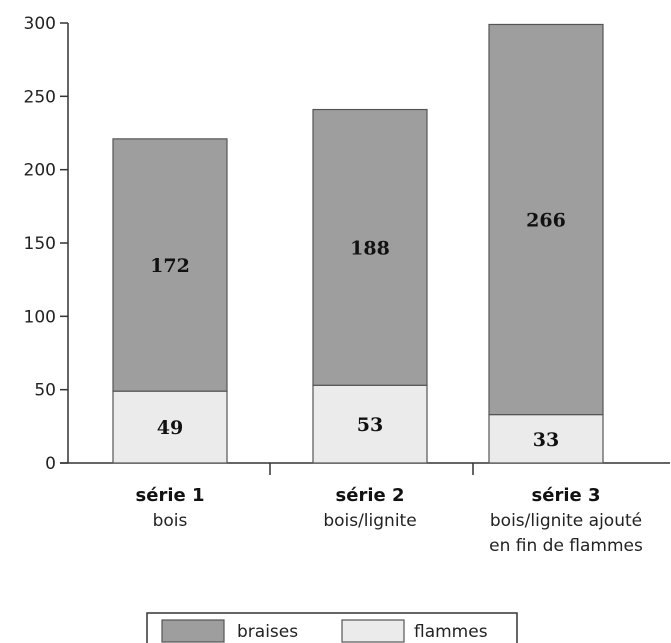 This screenshot has width=671, height=643. I want to click on category-label-2: série 2, so click(370, 495).